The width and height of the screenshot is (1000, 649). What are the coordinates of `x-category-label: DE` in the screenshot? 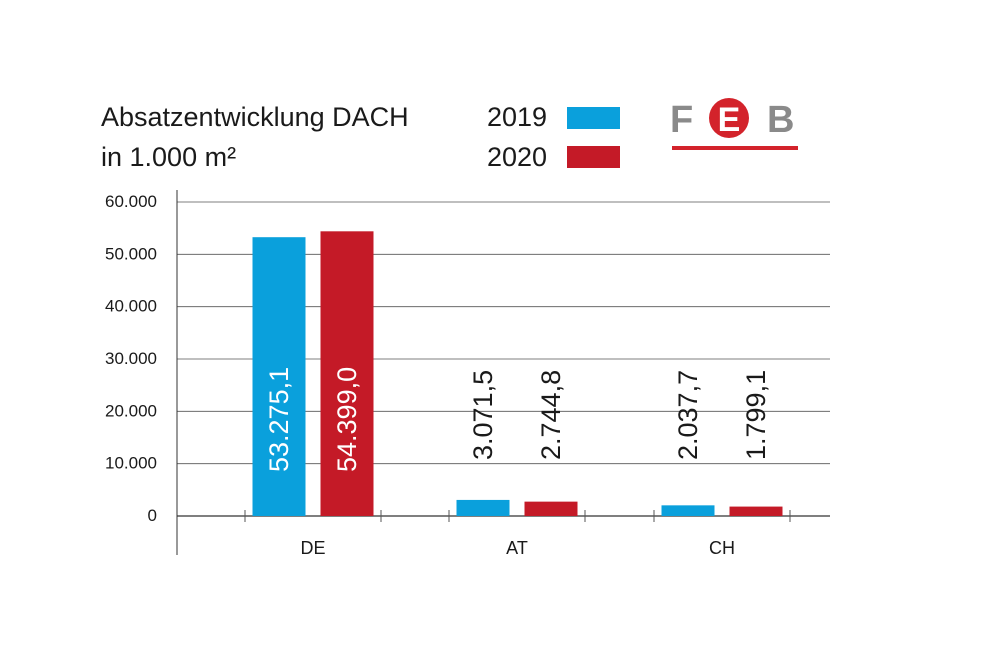 It's located at (312, 548).